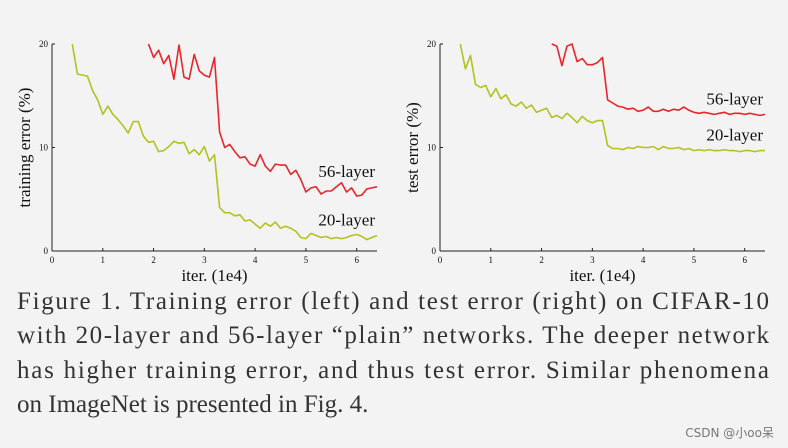 This screenshot has width=788, height=448. What do you see at coordinates (412, 147) in the screenshot?
I see `y-axis-label: test error (%)` at bounding box center [412, 147].